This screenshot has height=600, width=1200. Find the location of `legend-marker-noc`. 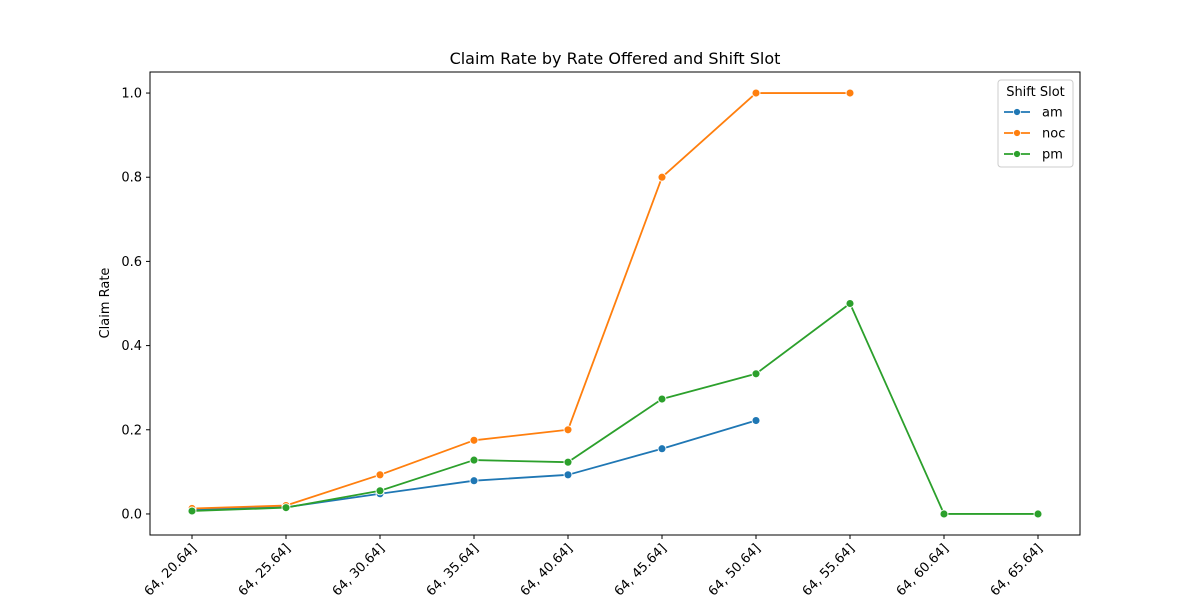

legend-marker-noc is located at coordinates (1017, 133).